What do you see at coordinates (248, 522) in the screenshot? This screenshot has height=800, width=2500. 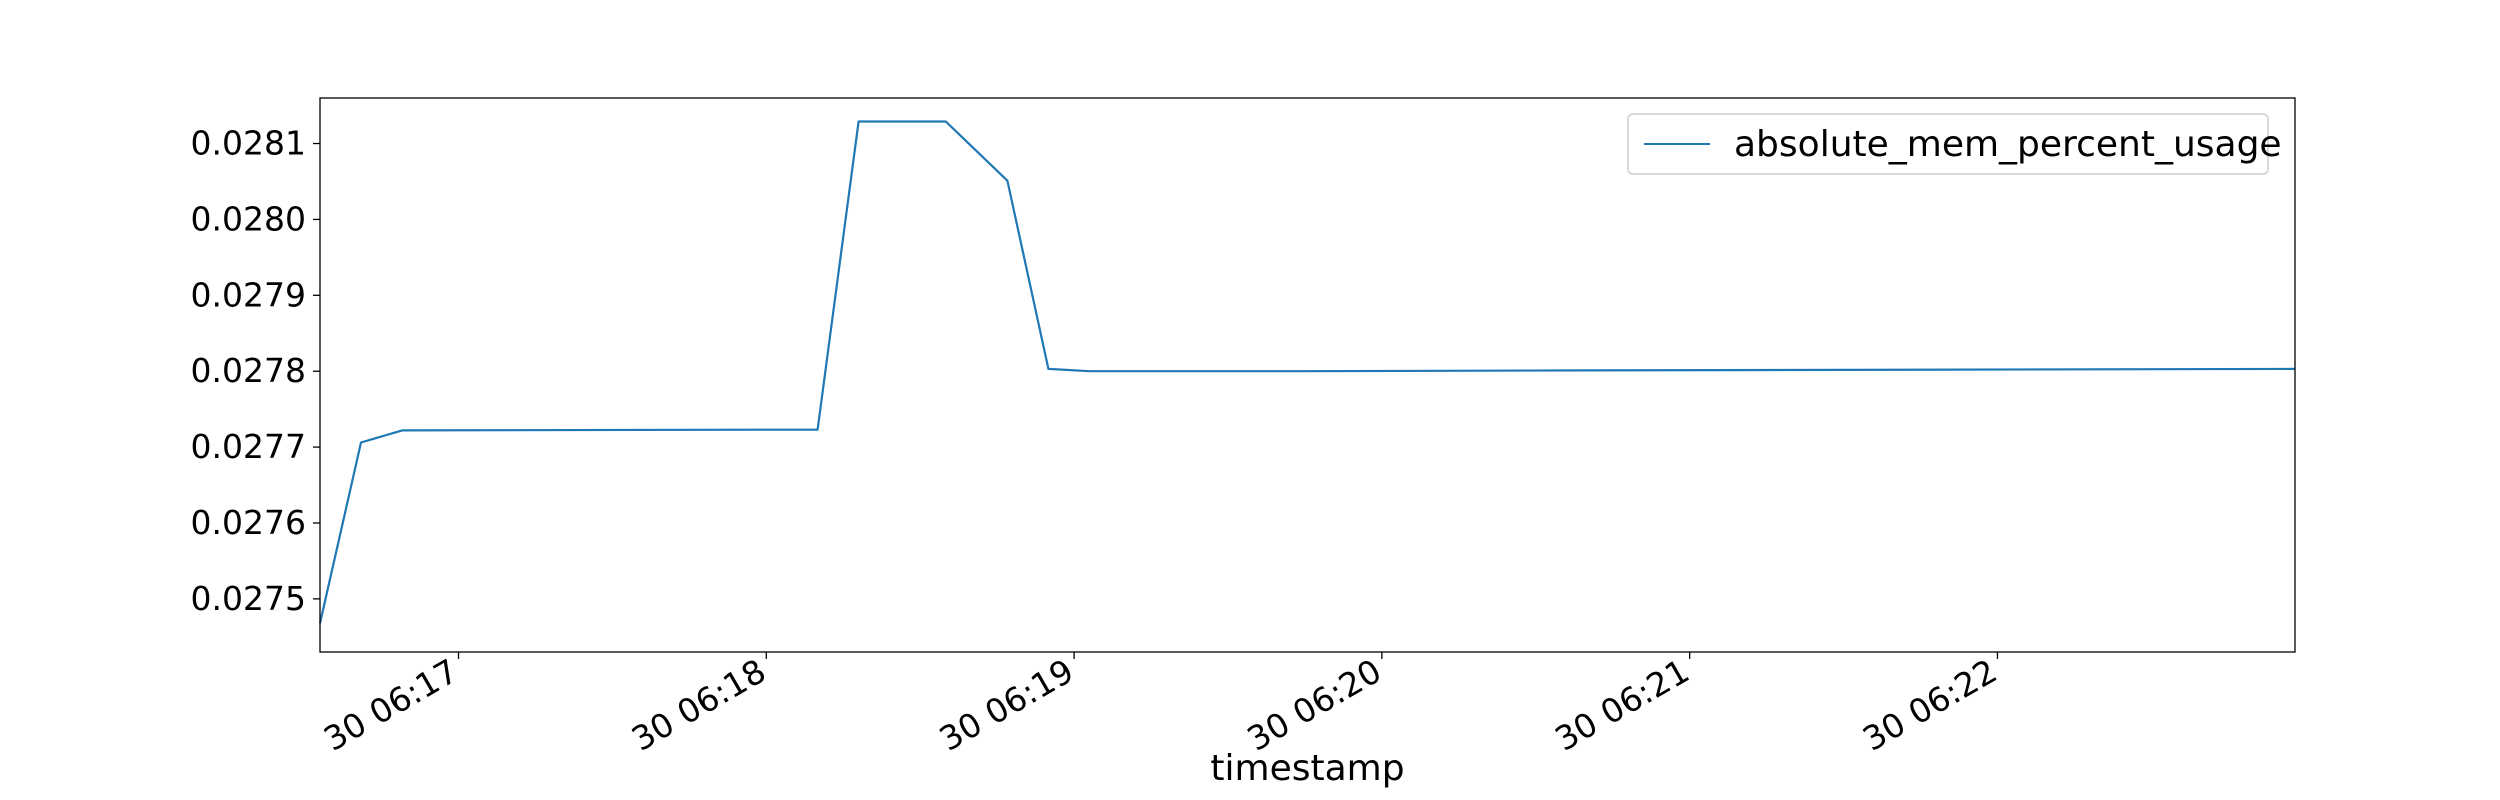 I see `y-tick-label: 0.0276` at bounding box center [248, 522].